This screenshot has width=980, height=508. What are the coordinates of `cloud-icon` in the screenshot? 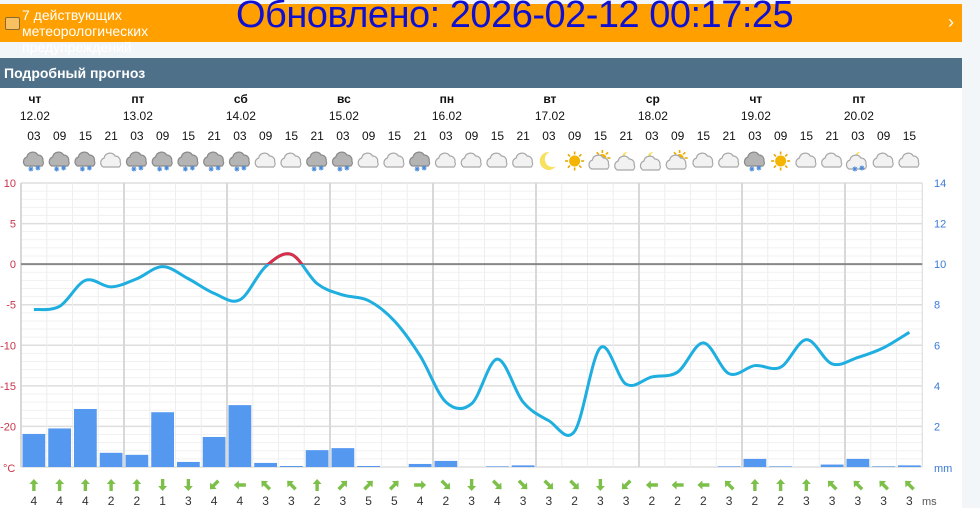 It's located at (703, 160).